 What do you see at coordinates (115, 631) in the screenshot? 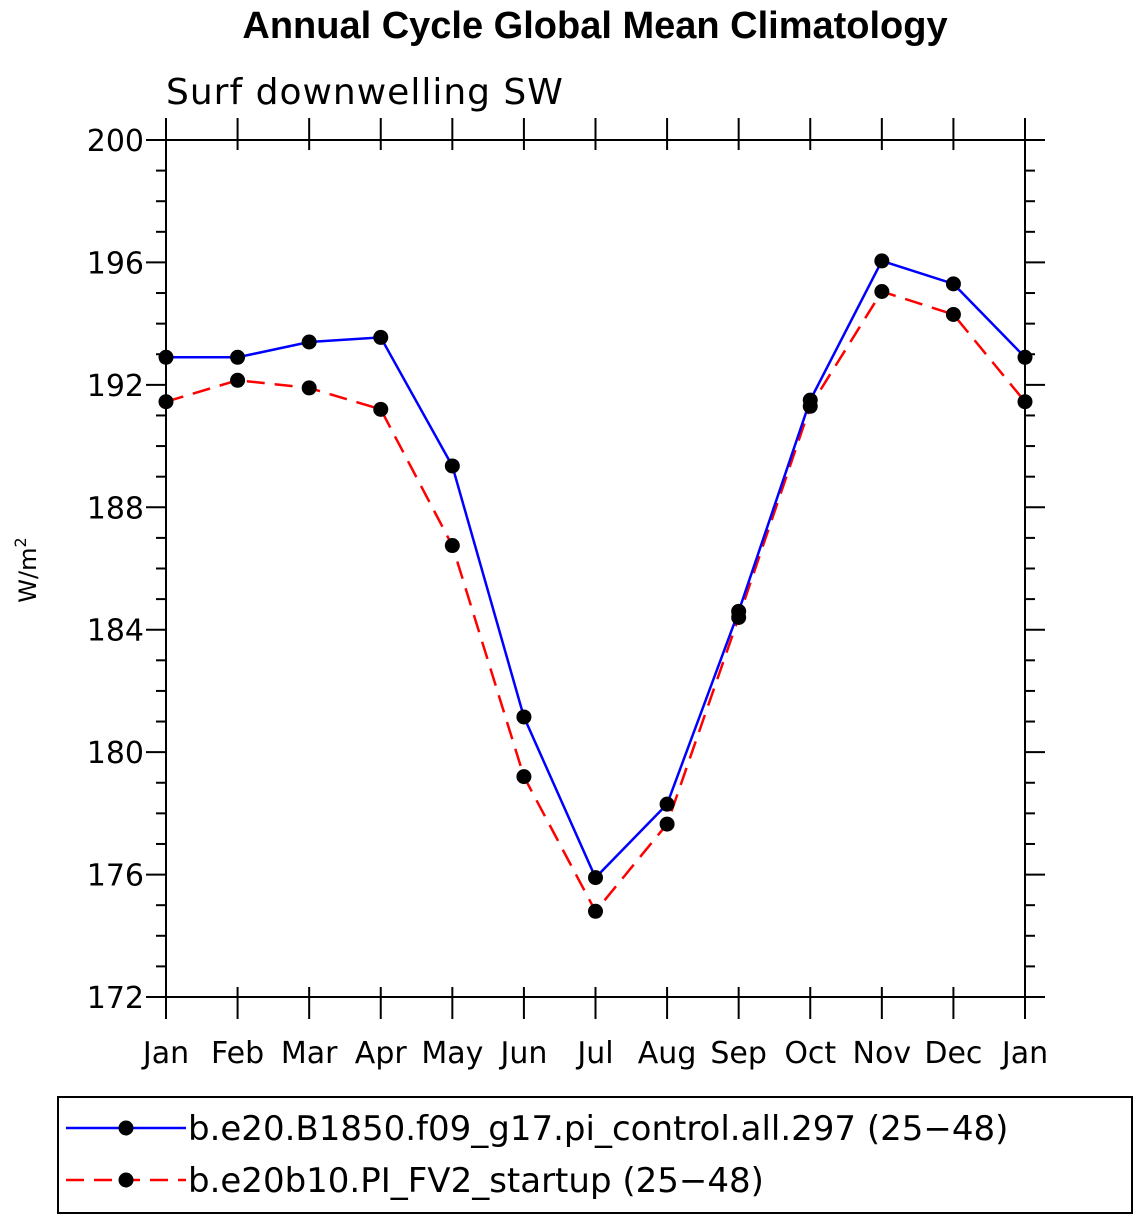
I see `y-tick-label: 184` at bounding box center [115, 631].